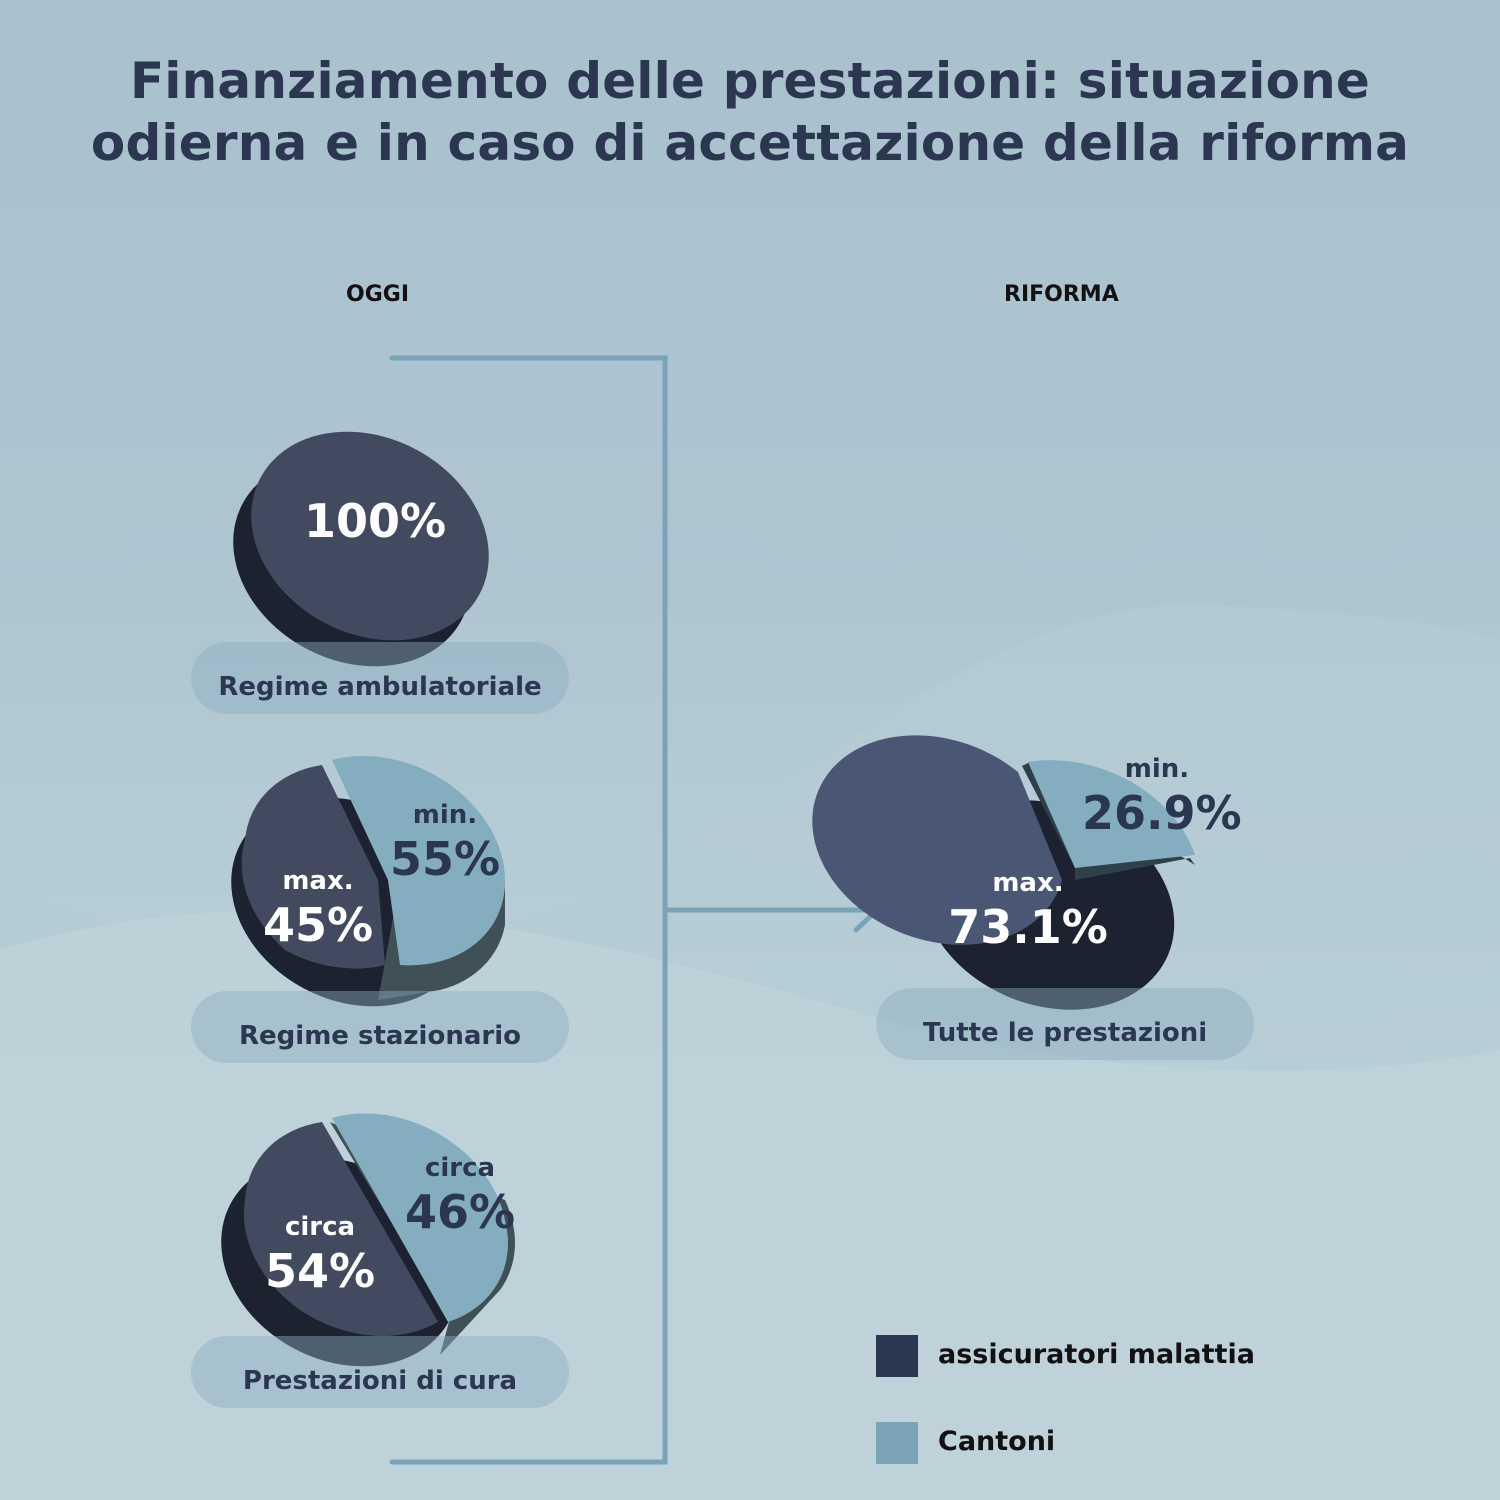 The image size is (1500, 1500). Describe the element at coordinates (378, 294) in the screenshot. I see `column-header-oggi: OGGI` at that location.